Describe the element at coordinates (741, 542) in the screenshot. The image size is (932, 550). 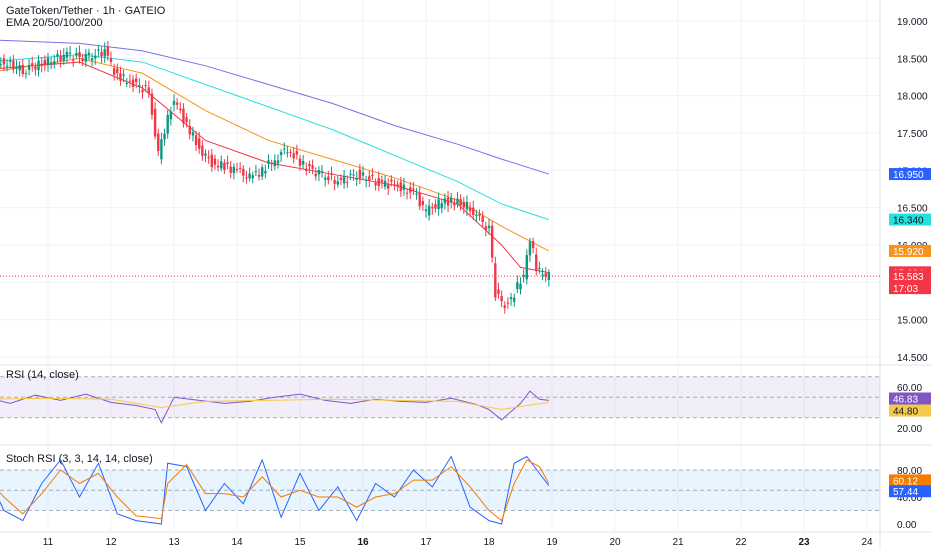
I see `time-axis-label-22: 22` at that location.